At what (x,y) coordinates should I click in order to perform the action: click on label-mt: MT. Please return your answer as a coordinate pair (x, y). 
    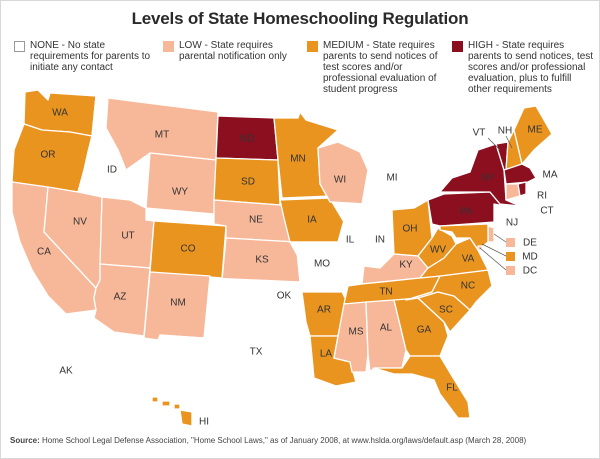
    Looking at the image, I should click on (162, 135).